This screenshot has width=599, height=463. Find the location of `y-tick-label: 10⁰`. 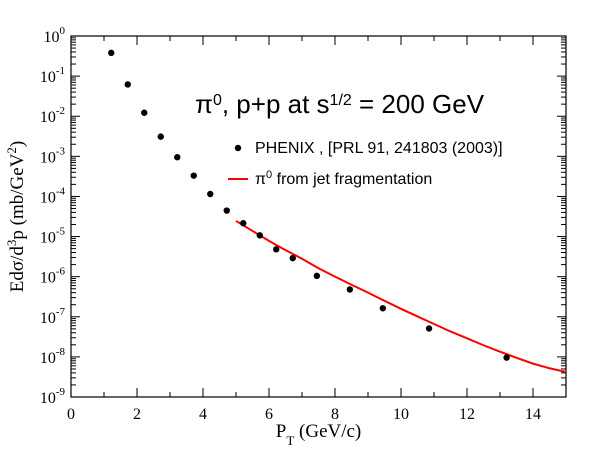

y-tick-label: 10⁰ is located at coordinates (55, 35).